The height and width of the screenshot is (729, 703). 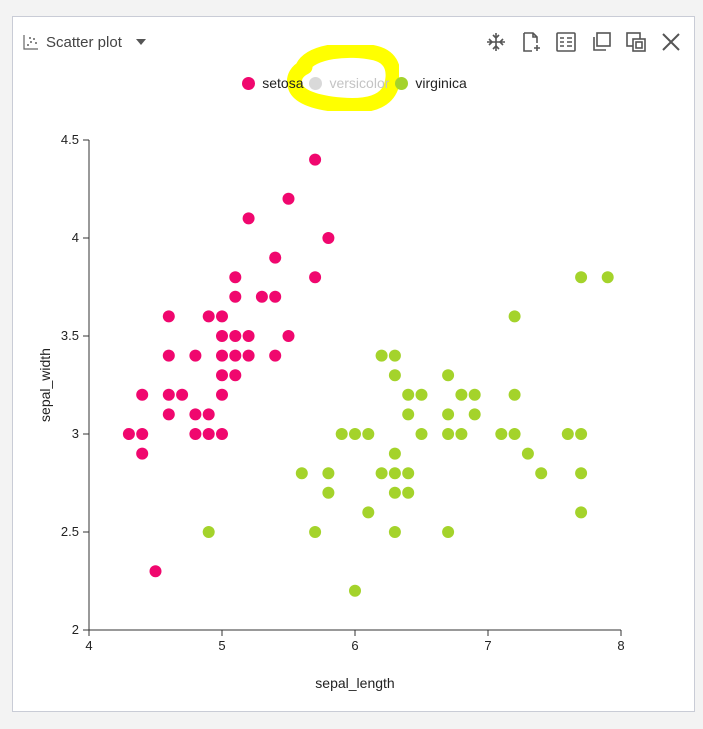 I want to click on pop-out-icon, so click(x=636, y=42).